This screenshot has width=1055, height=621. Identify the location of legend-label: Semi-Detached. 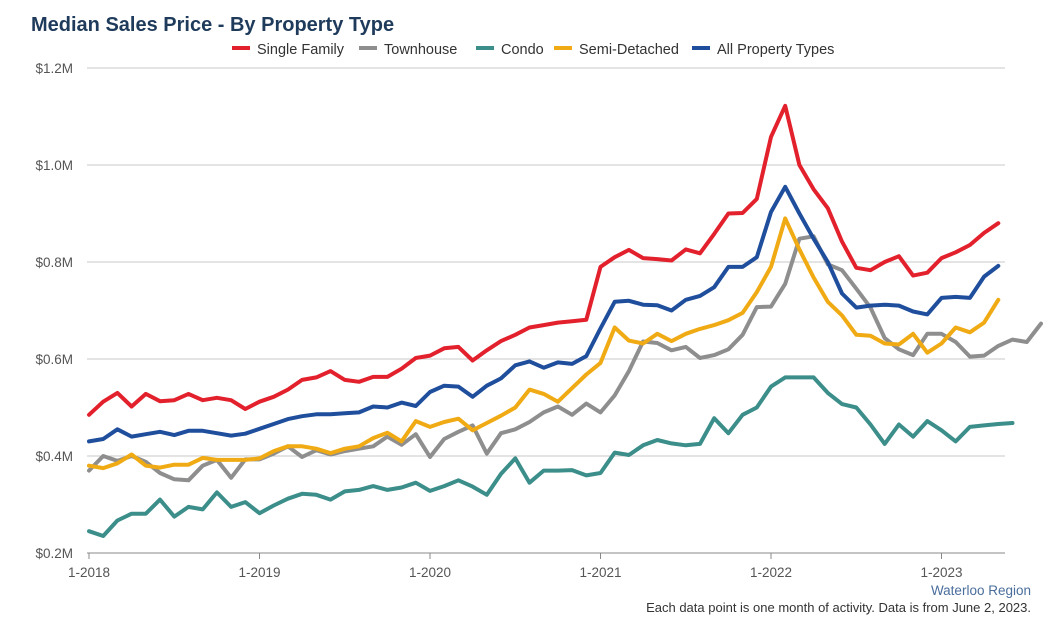
(629, 50).